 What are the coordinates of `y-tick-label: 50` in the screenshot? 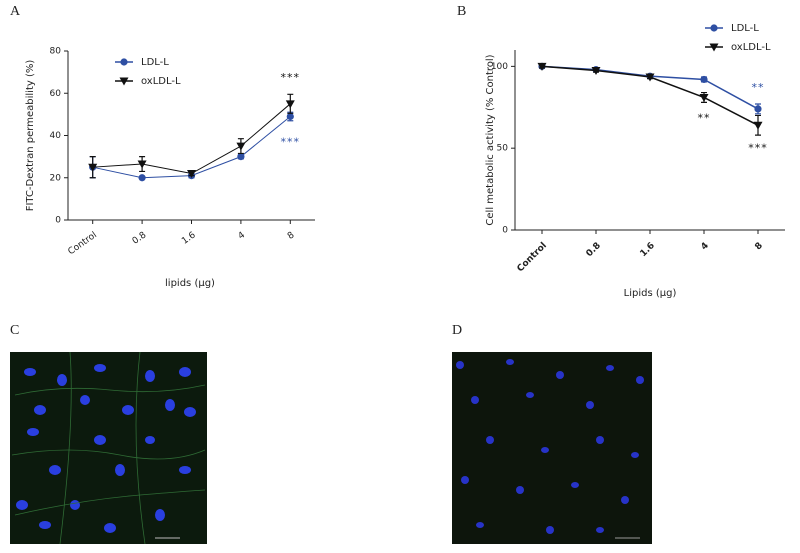 It's located at (503, 149).